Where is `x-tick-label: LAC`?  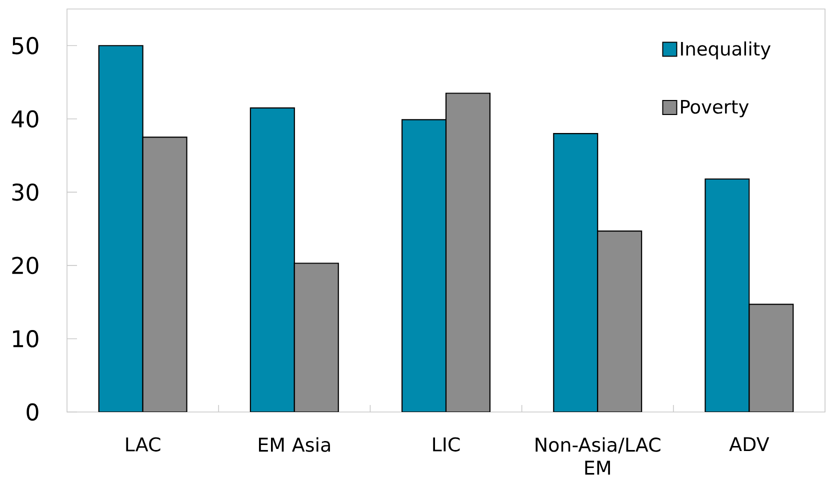
x-tick-label: LAC is located at coordinates (143, 444).